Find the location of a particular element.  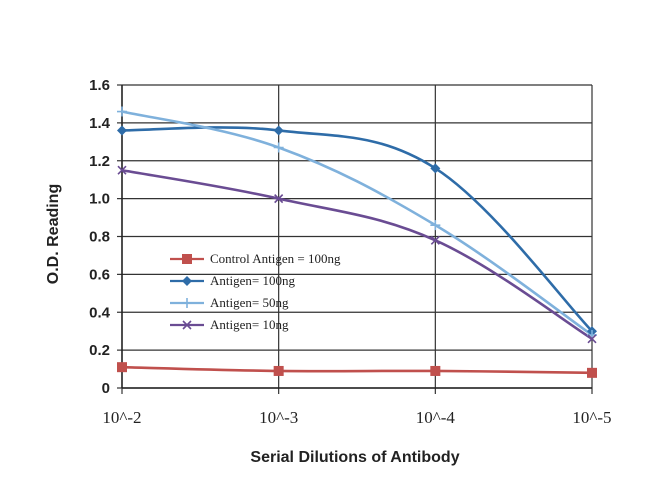

legend-label: Antigen= 50ng is located at coordinates (249, 302).